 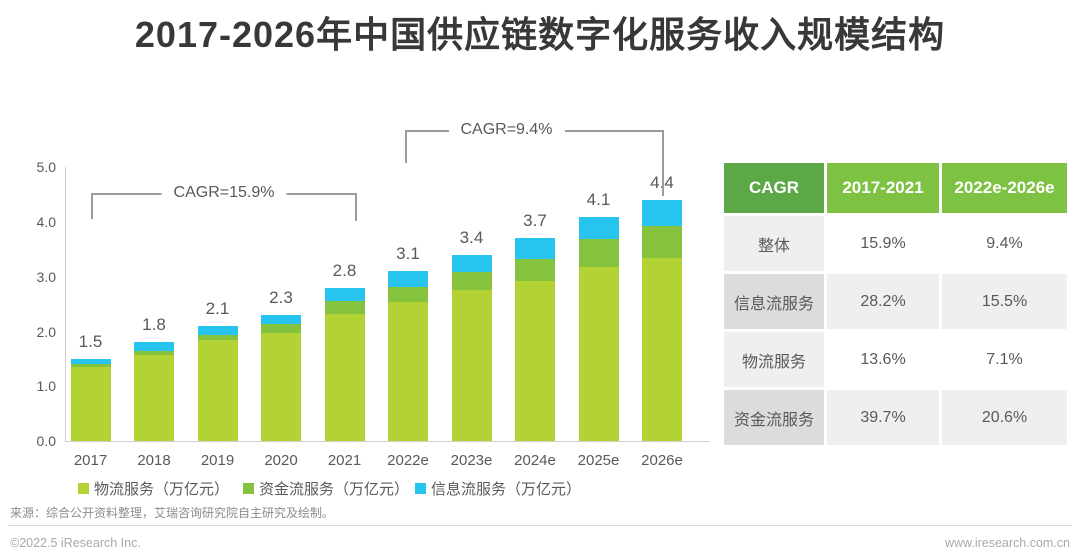 What do you see at coordinates (883, 188) in the screenshot?
I see `table-header-cell: 2017-2021` at bounding box center [883, 188].